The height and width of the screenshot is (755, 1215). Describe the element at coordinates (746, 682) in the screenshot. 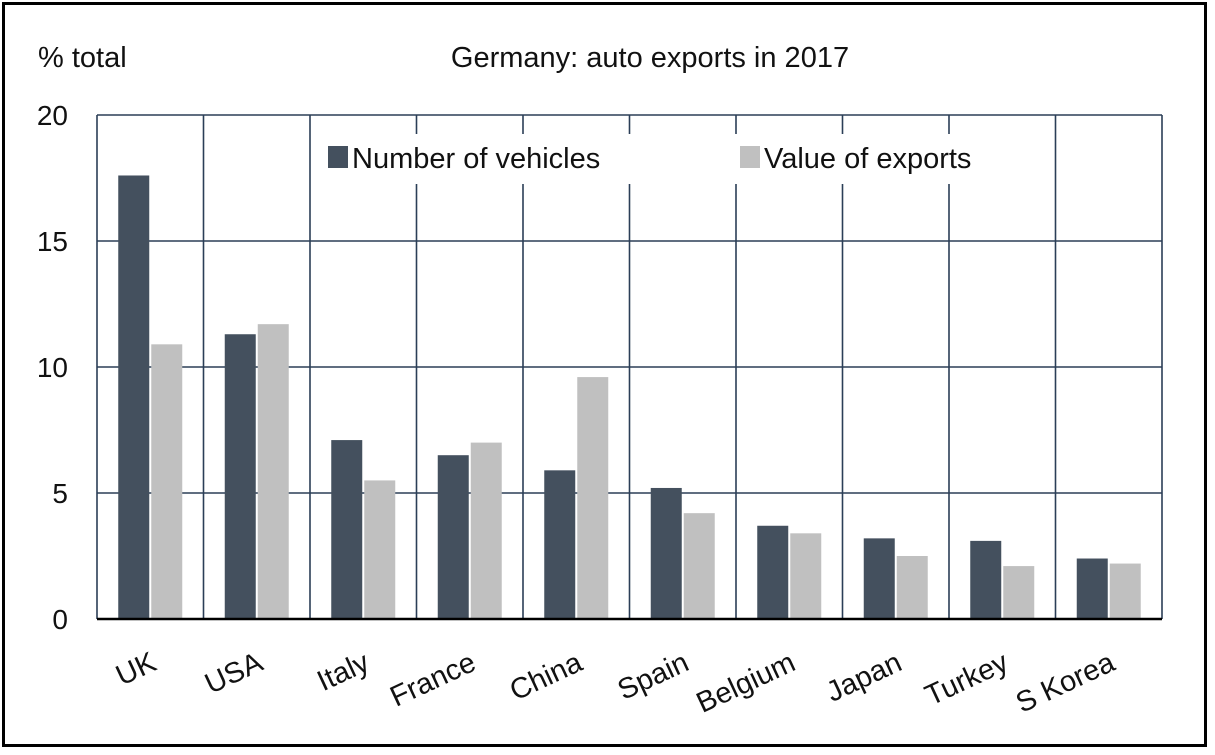

I see `x-tick-label: Belgium` at that location.